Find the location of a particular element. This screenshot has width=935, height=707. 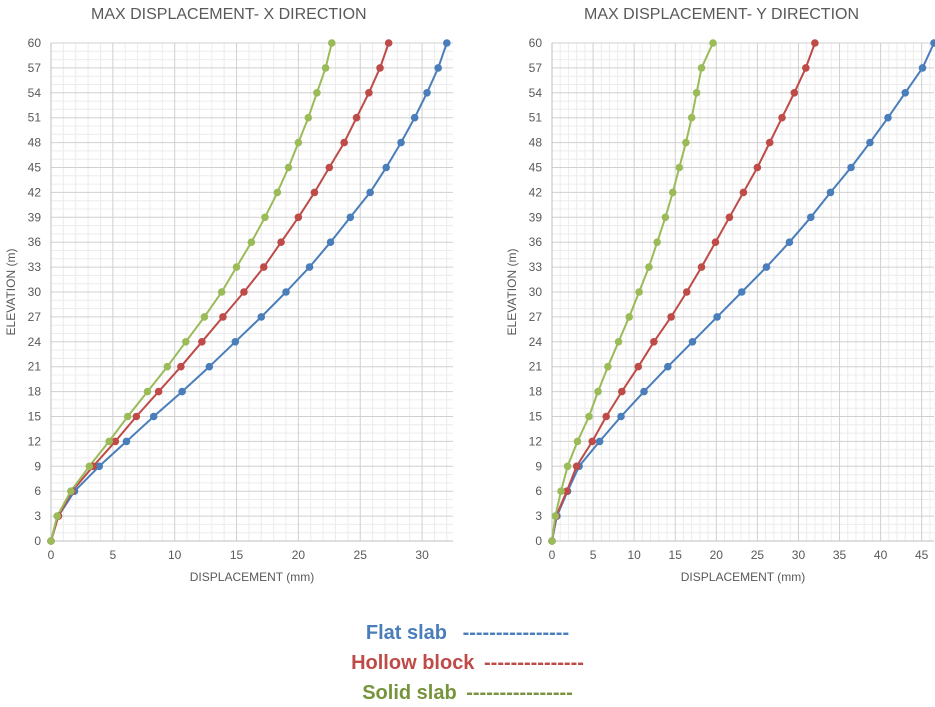

legend-flat-slab: Flat slab ---------------- is located at coordinates (467, 633).